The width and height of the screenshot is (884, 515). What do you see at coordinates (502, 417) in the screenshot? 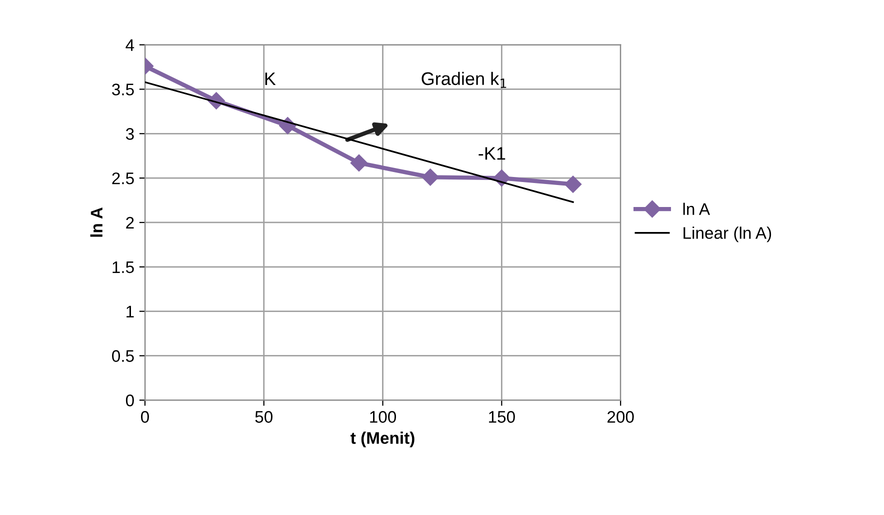
I see `x-tick-label: 150` at bounding box center [502, 417].